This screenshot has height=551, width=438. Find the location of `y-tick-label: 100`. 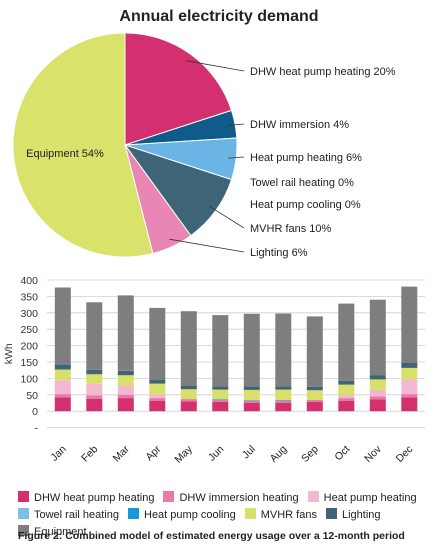

y-tick-label: 100 is located at coordinates (29, 379).